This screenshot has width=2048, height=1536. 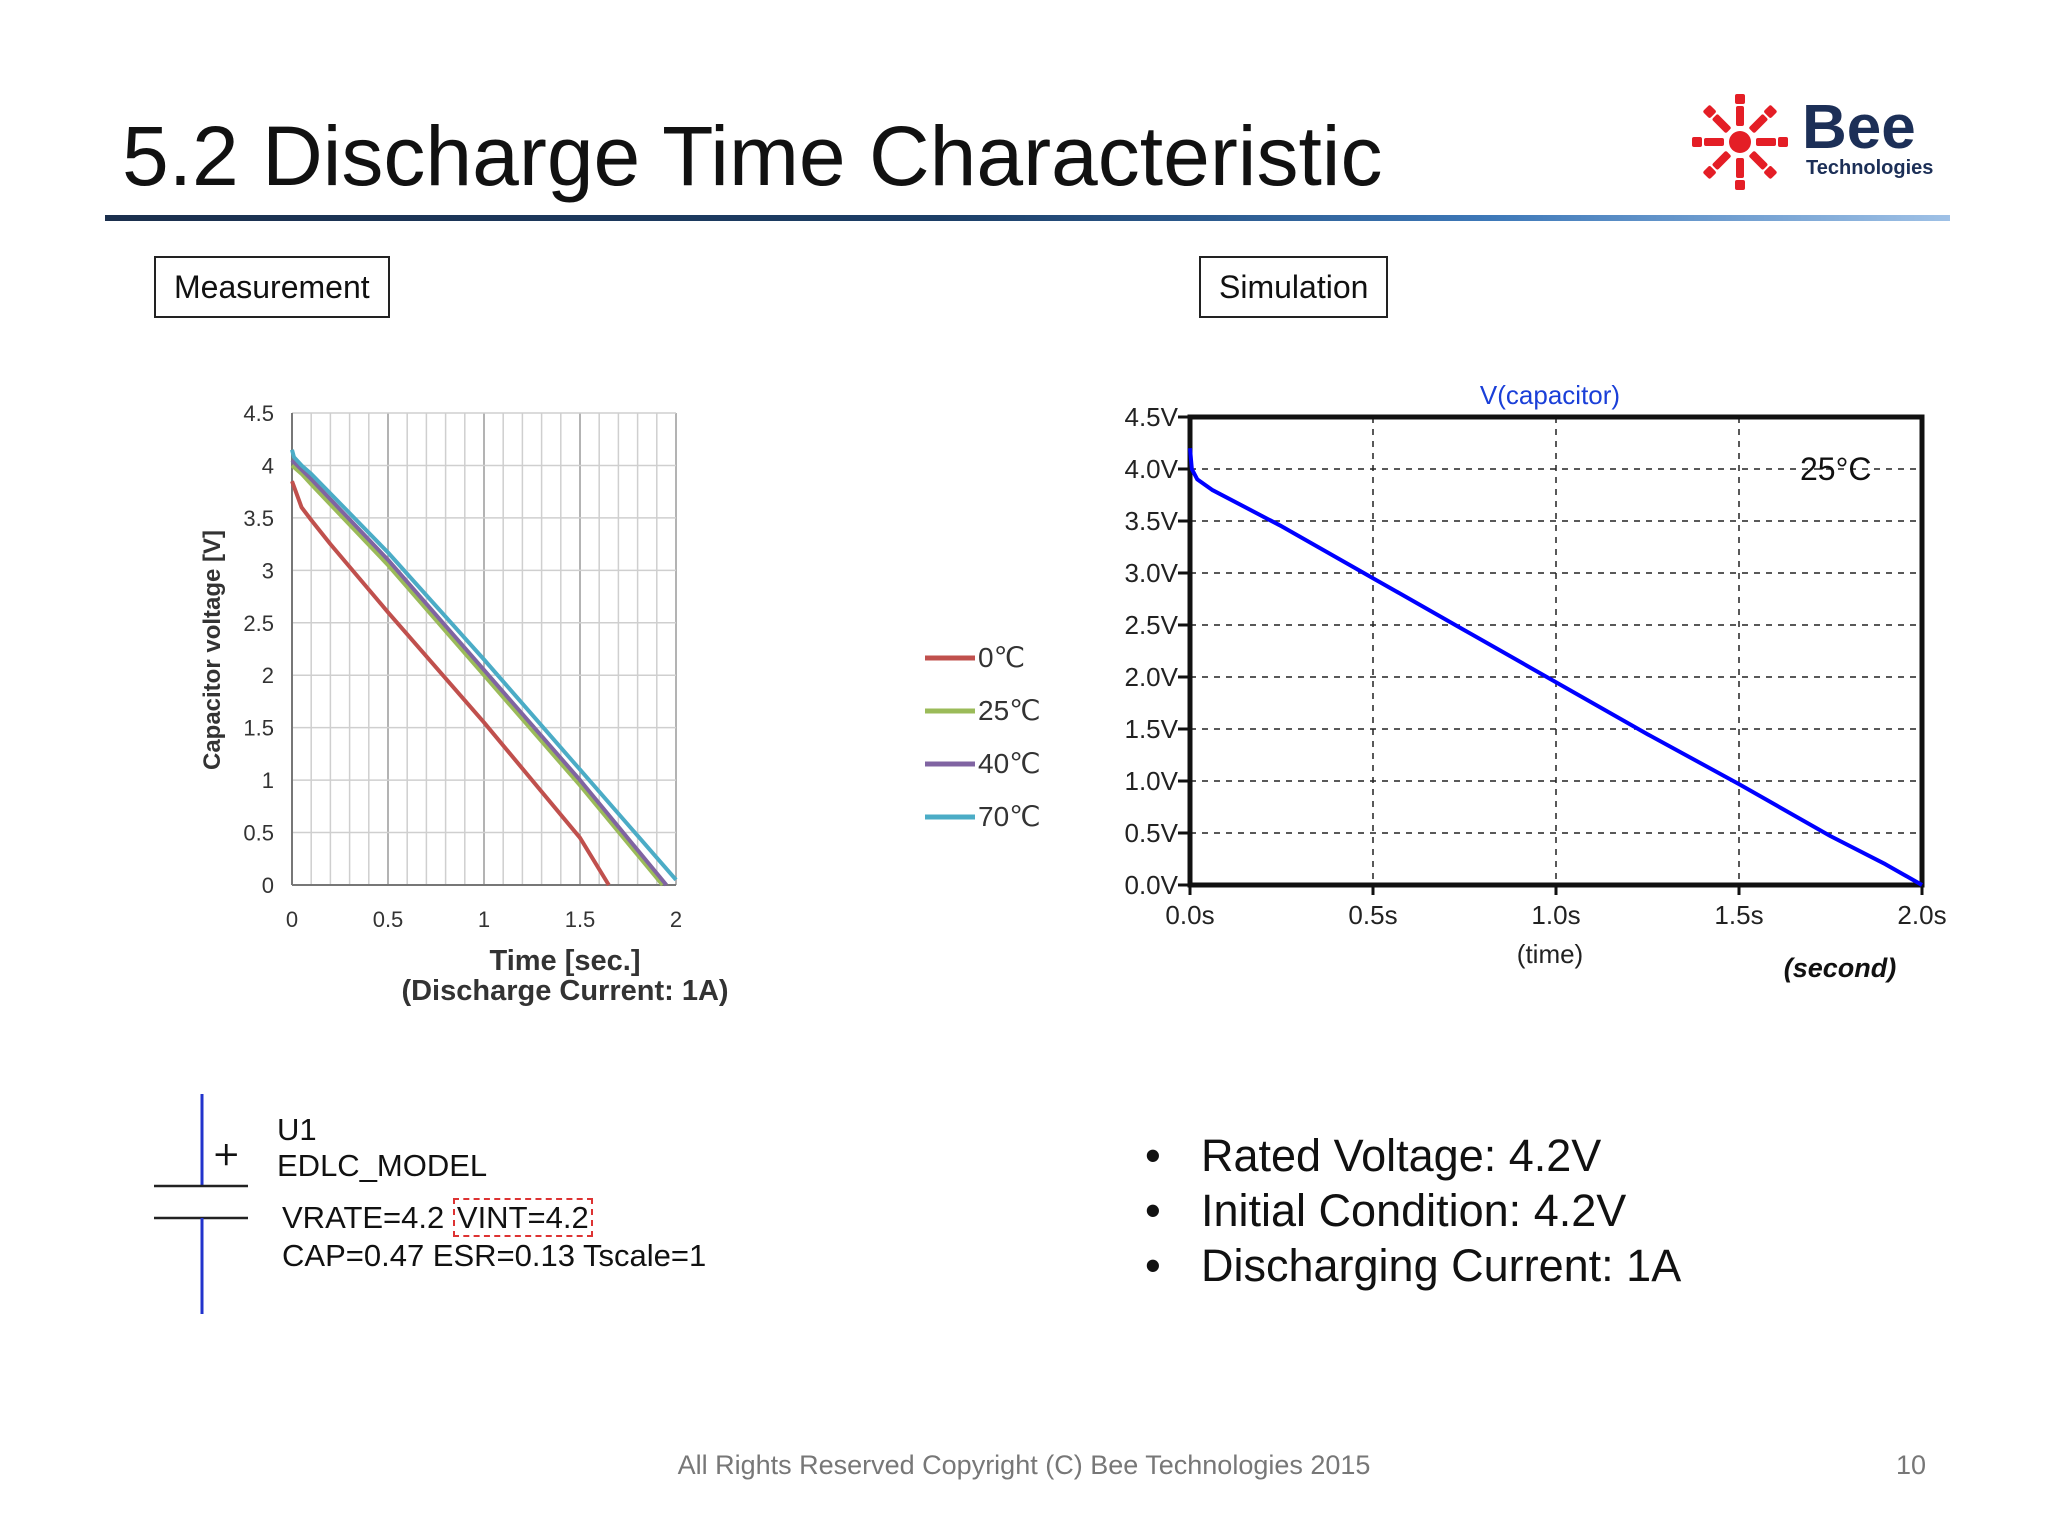 I want to click on legend-label: 70℃, so click(x=1009, y=816).